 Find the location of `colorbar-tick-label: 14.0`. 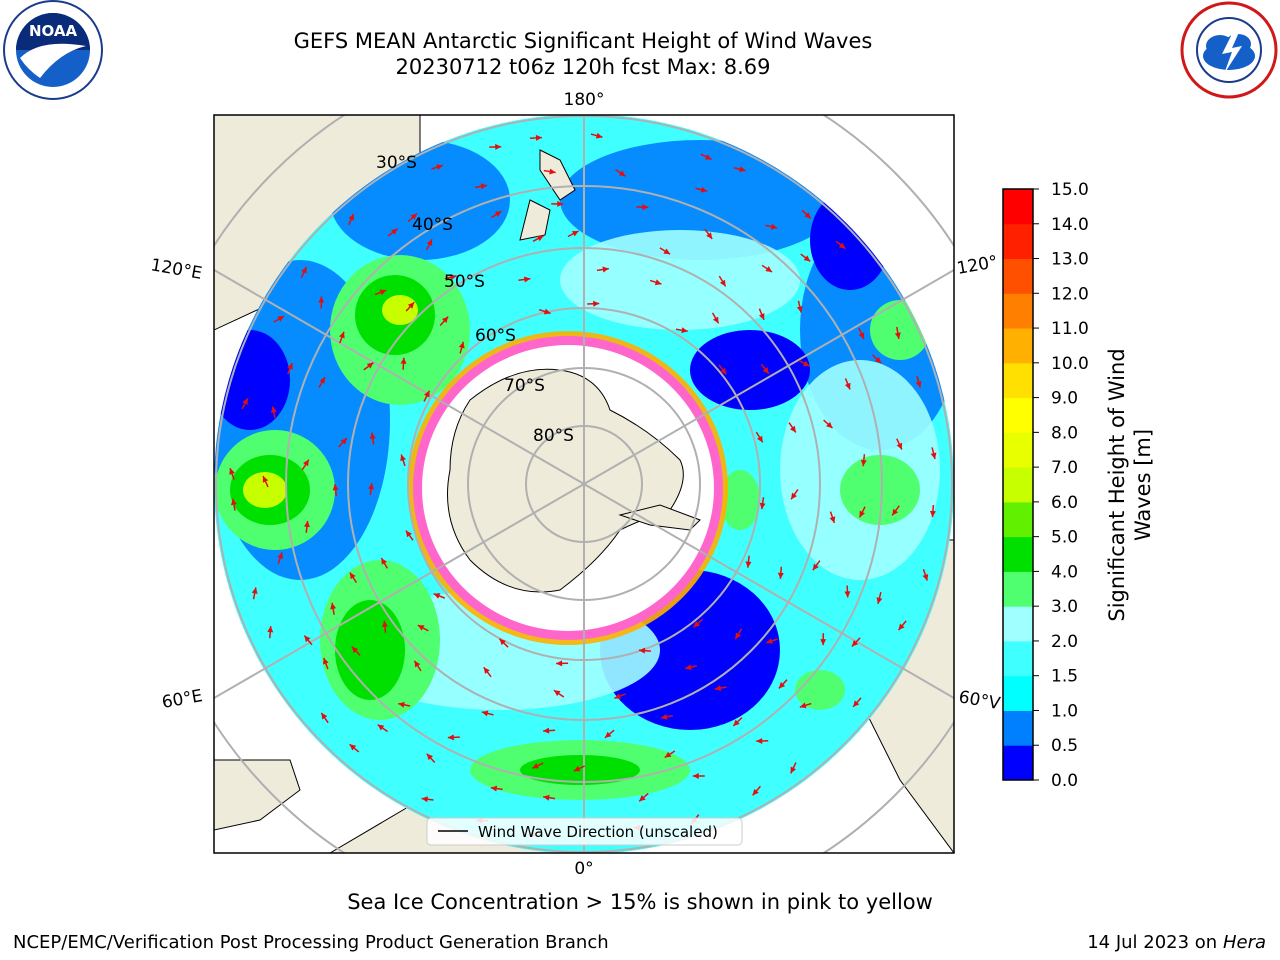

colorbar-tick-label: 14.0 is located at coordinates (1070, 225).